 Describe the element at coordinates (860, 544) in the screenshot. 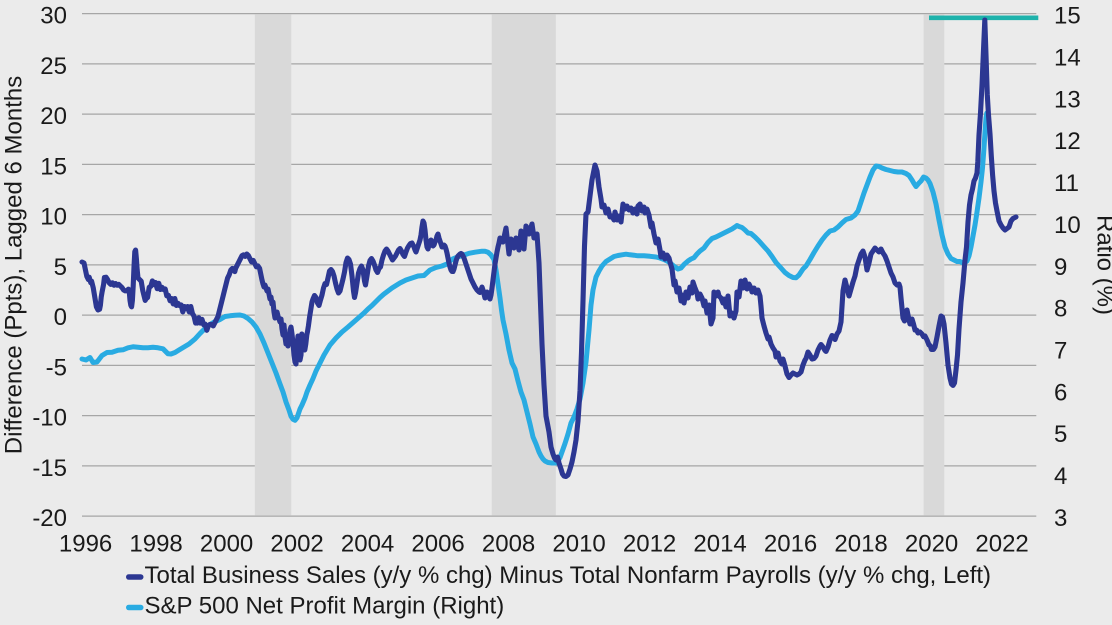

I see `svg-text: 2018` at that location.